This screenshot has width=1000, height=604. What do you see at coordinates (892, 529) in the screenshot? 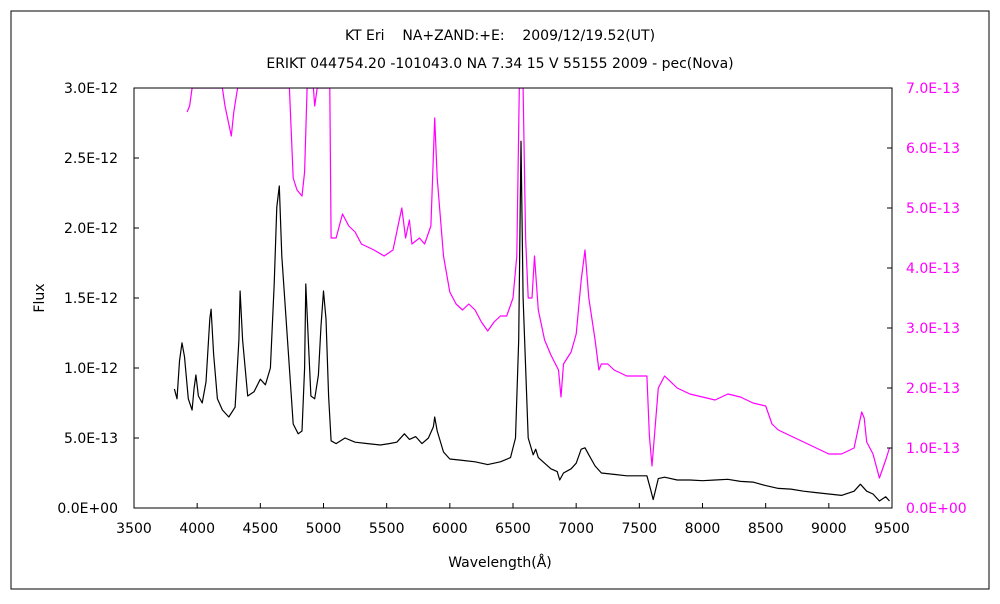
I see `x-tick-label: 9500` at bounding box center [892, 529].